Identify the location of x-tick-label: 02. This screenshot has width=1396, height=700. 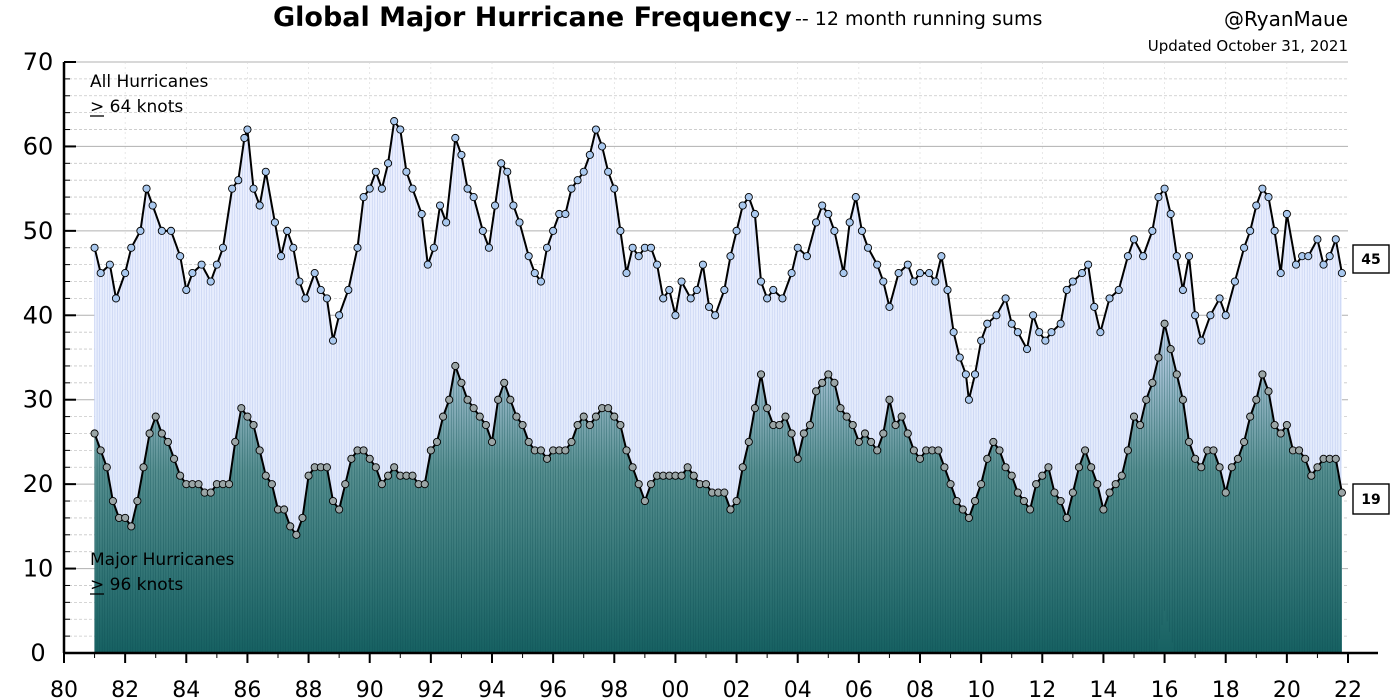
(737, 689).